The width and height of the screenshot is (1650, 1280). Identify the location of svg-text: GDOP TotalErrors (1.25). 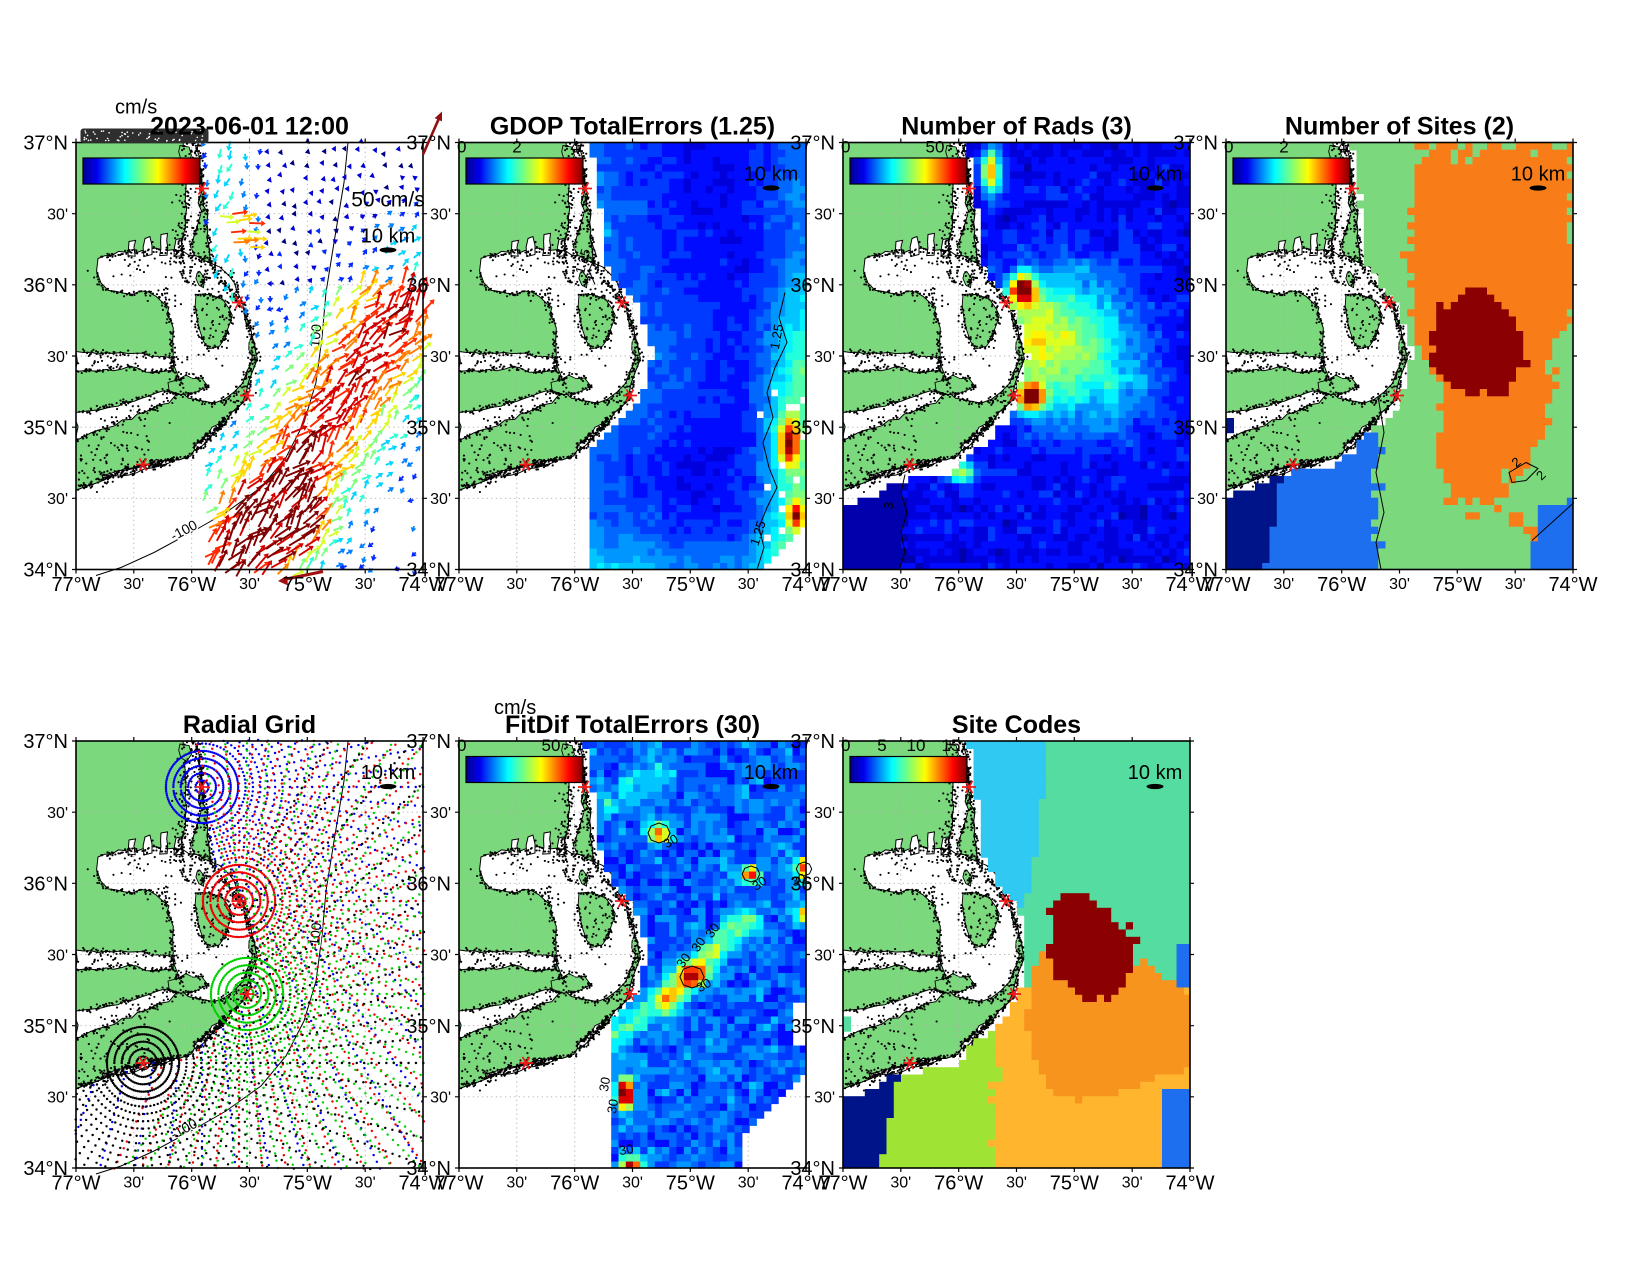
(632, 127).